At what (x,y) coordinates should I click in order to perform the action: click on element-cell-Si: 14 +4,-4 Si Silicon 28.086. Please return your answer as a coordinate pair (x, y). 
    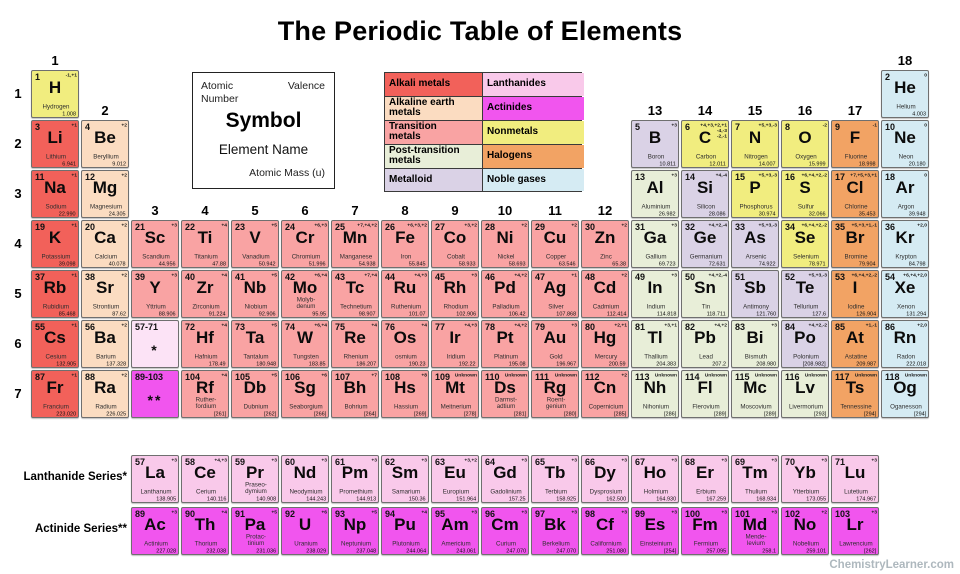
    Looking at the image, I should click on (705, 194).